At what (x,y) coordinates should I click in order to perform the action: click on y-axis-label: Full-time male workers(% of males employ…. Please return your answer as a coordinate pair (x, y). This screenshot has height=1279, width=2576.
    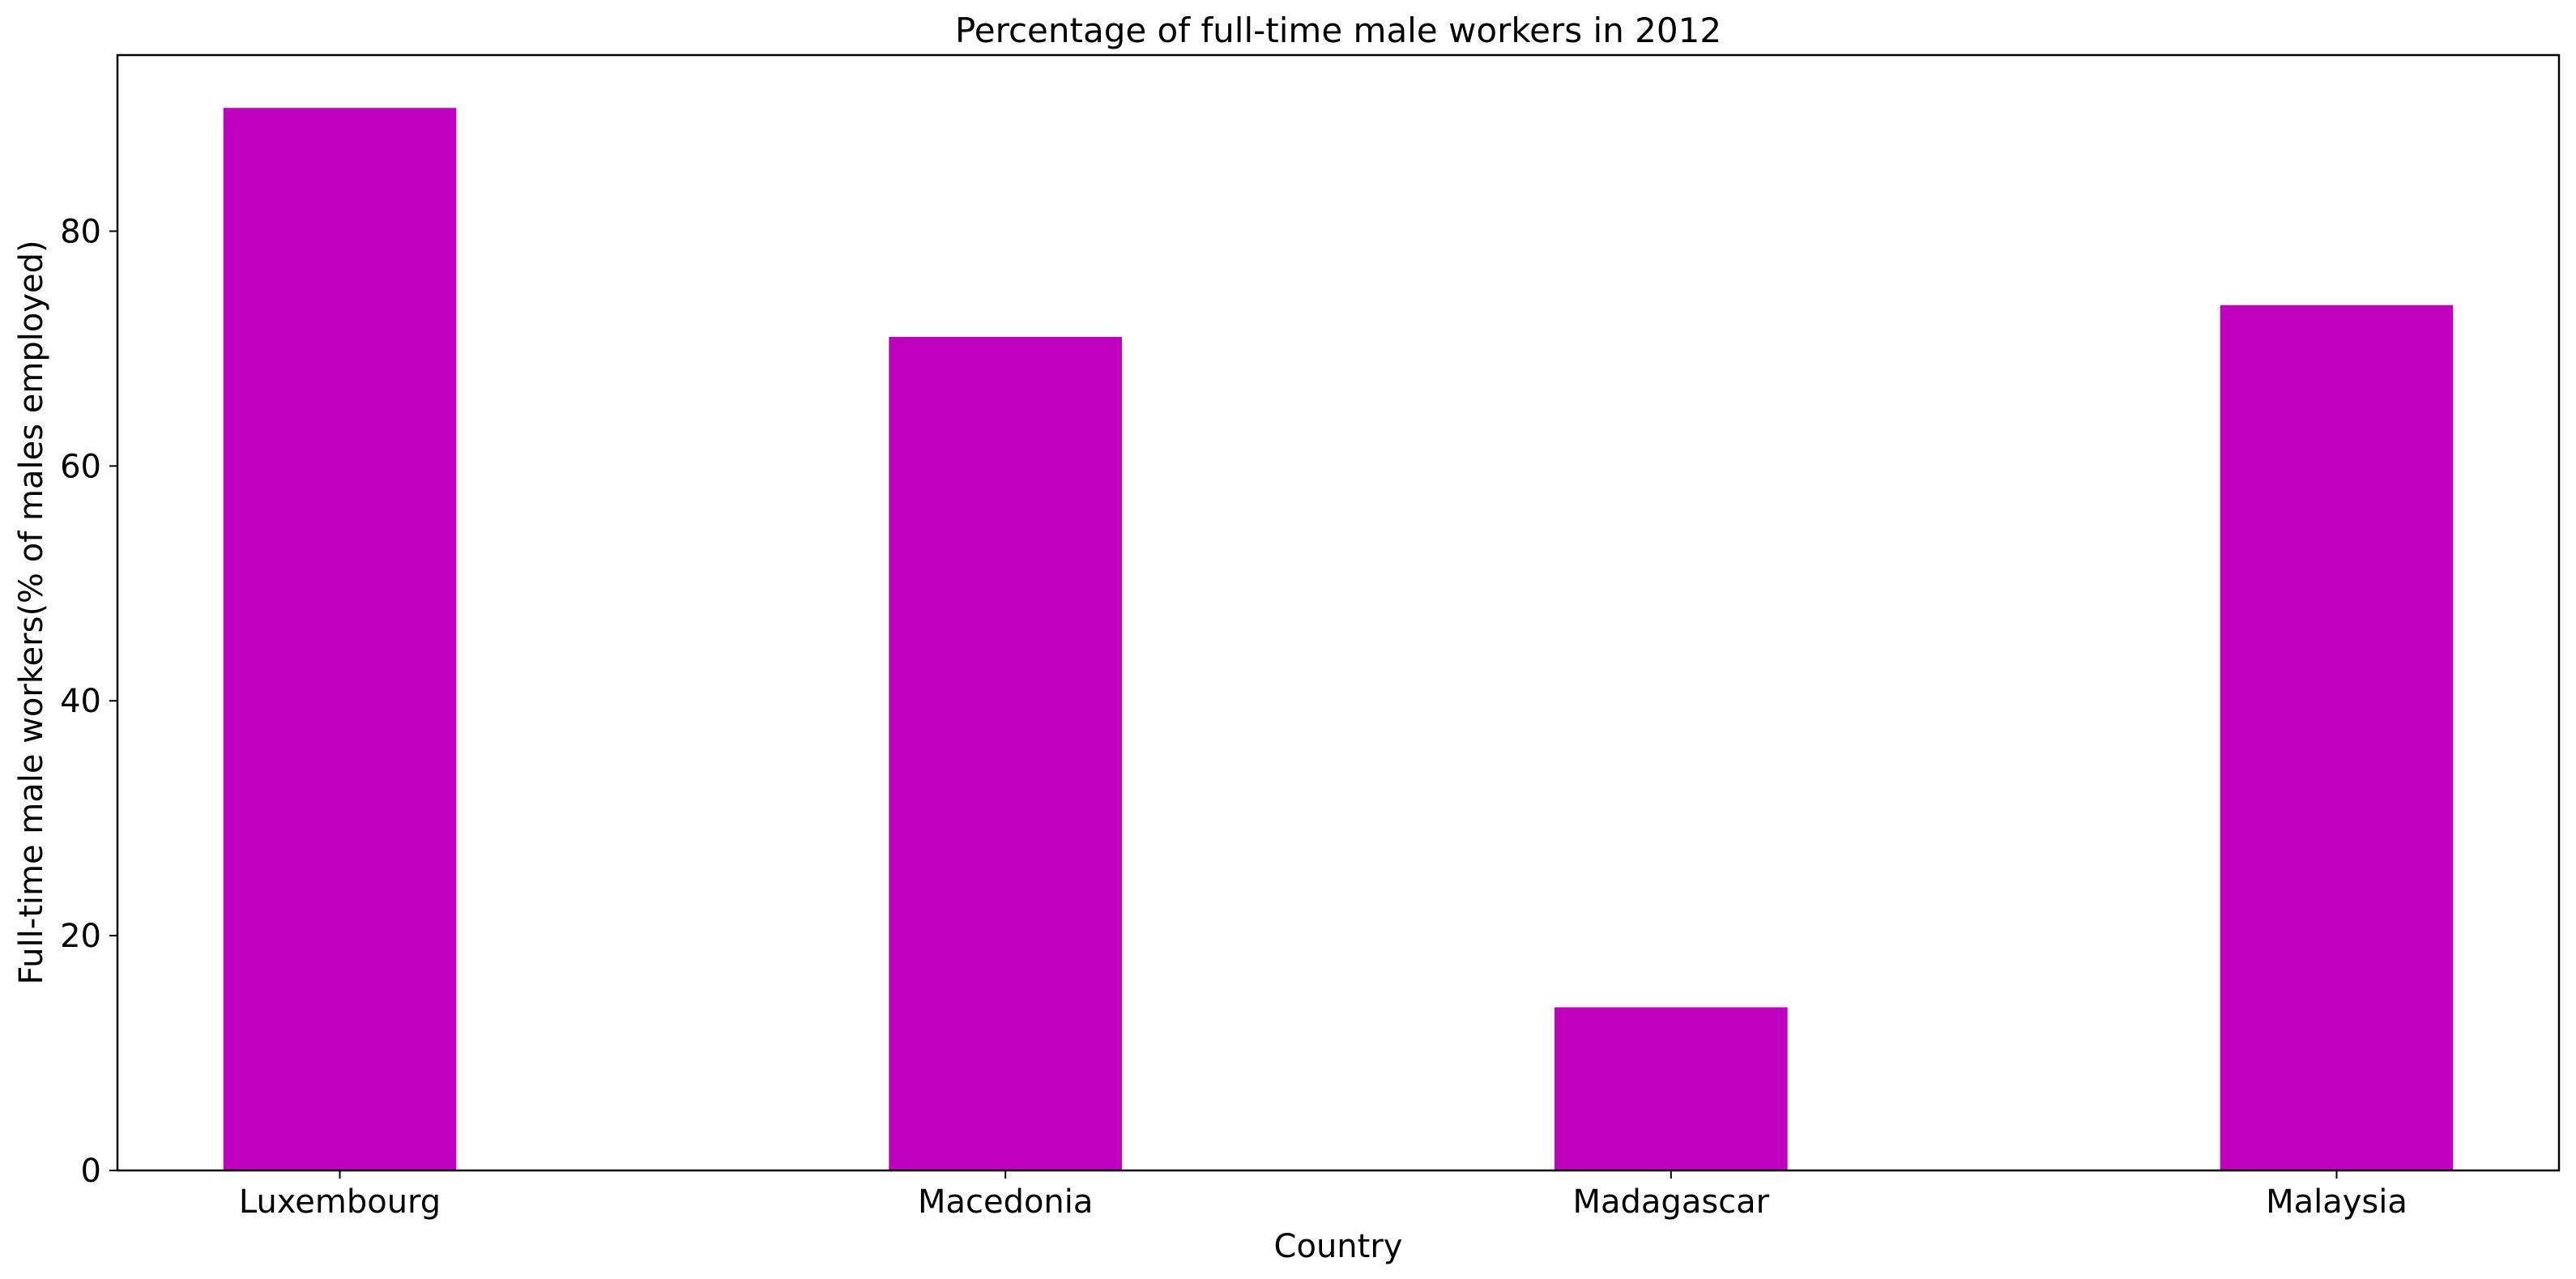
    Looking at the image, I should click on (31, 612).